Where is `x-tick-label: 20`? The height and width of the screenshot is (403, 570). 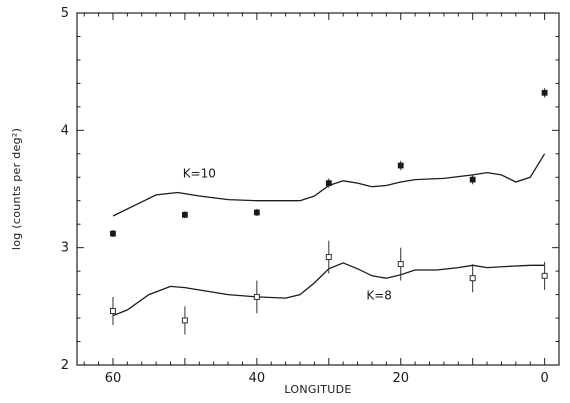 x-tick-label: 20 is located at coordinates (400, 378).